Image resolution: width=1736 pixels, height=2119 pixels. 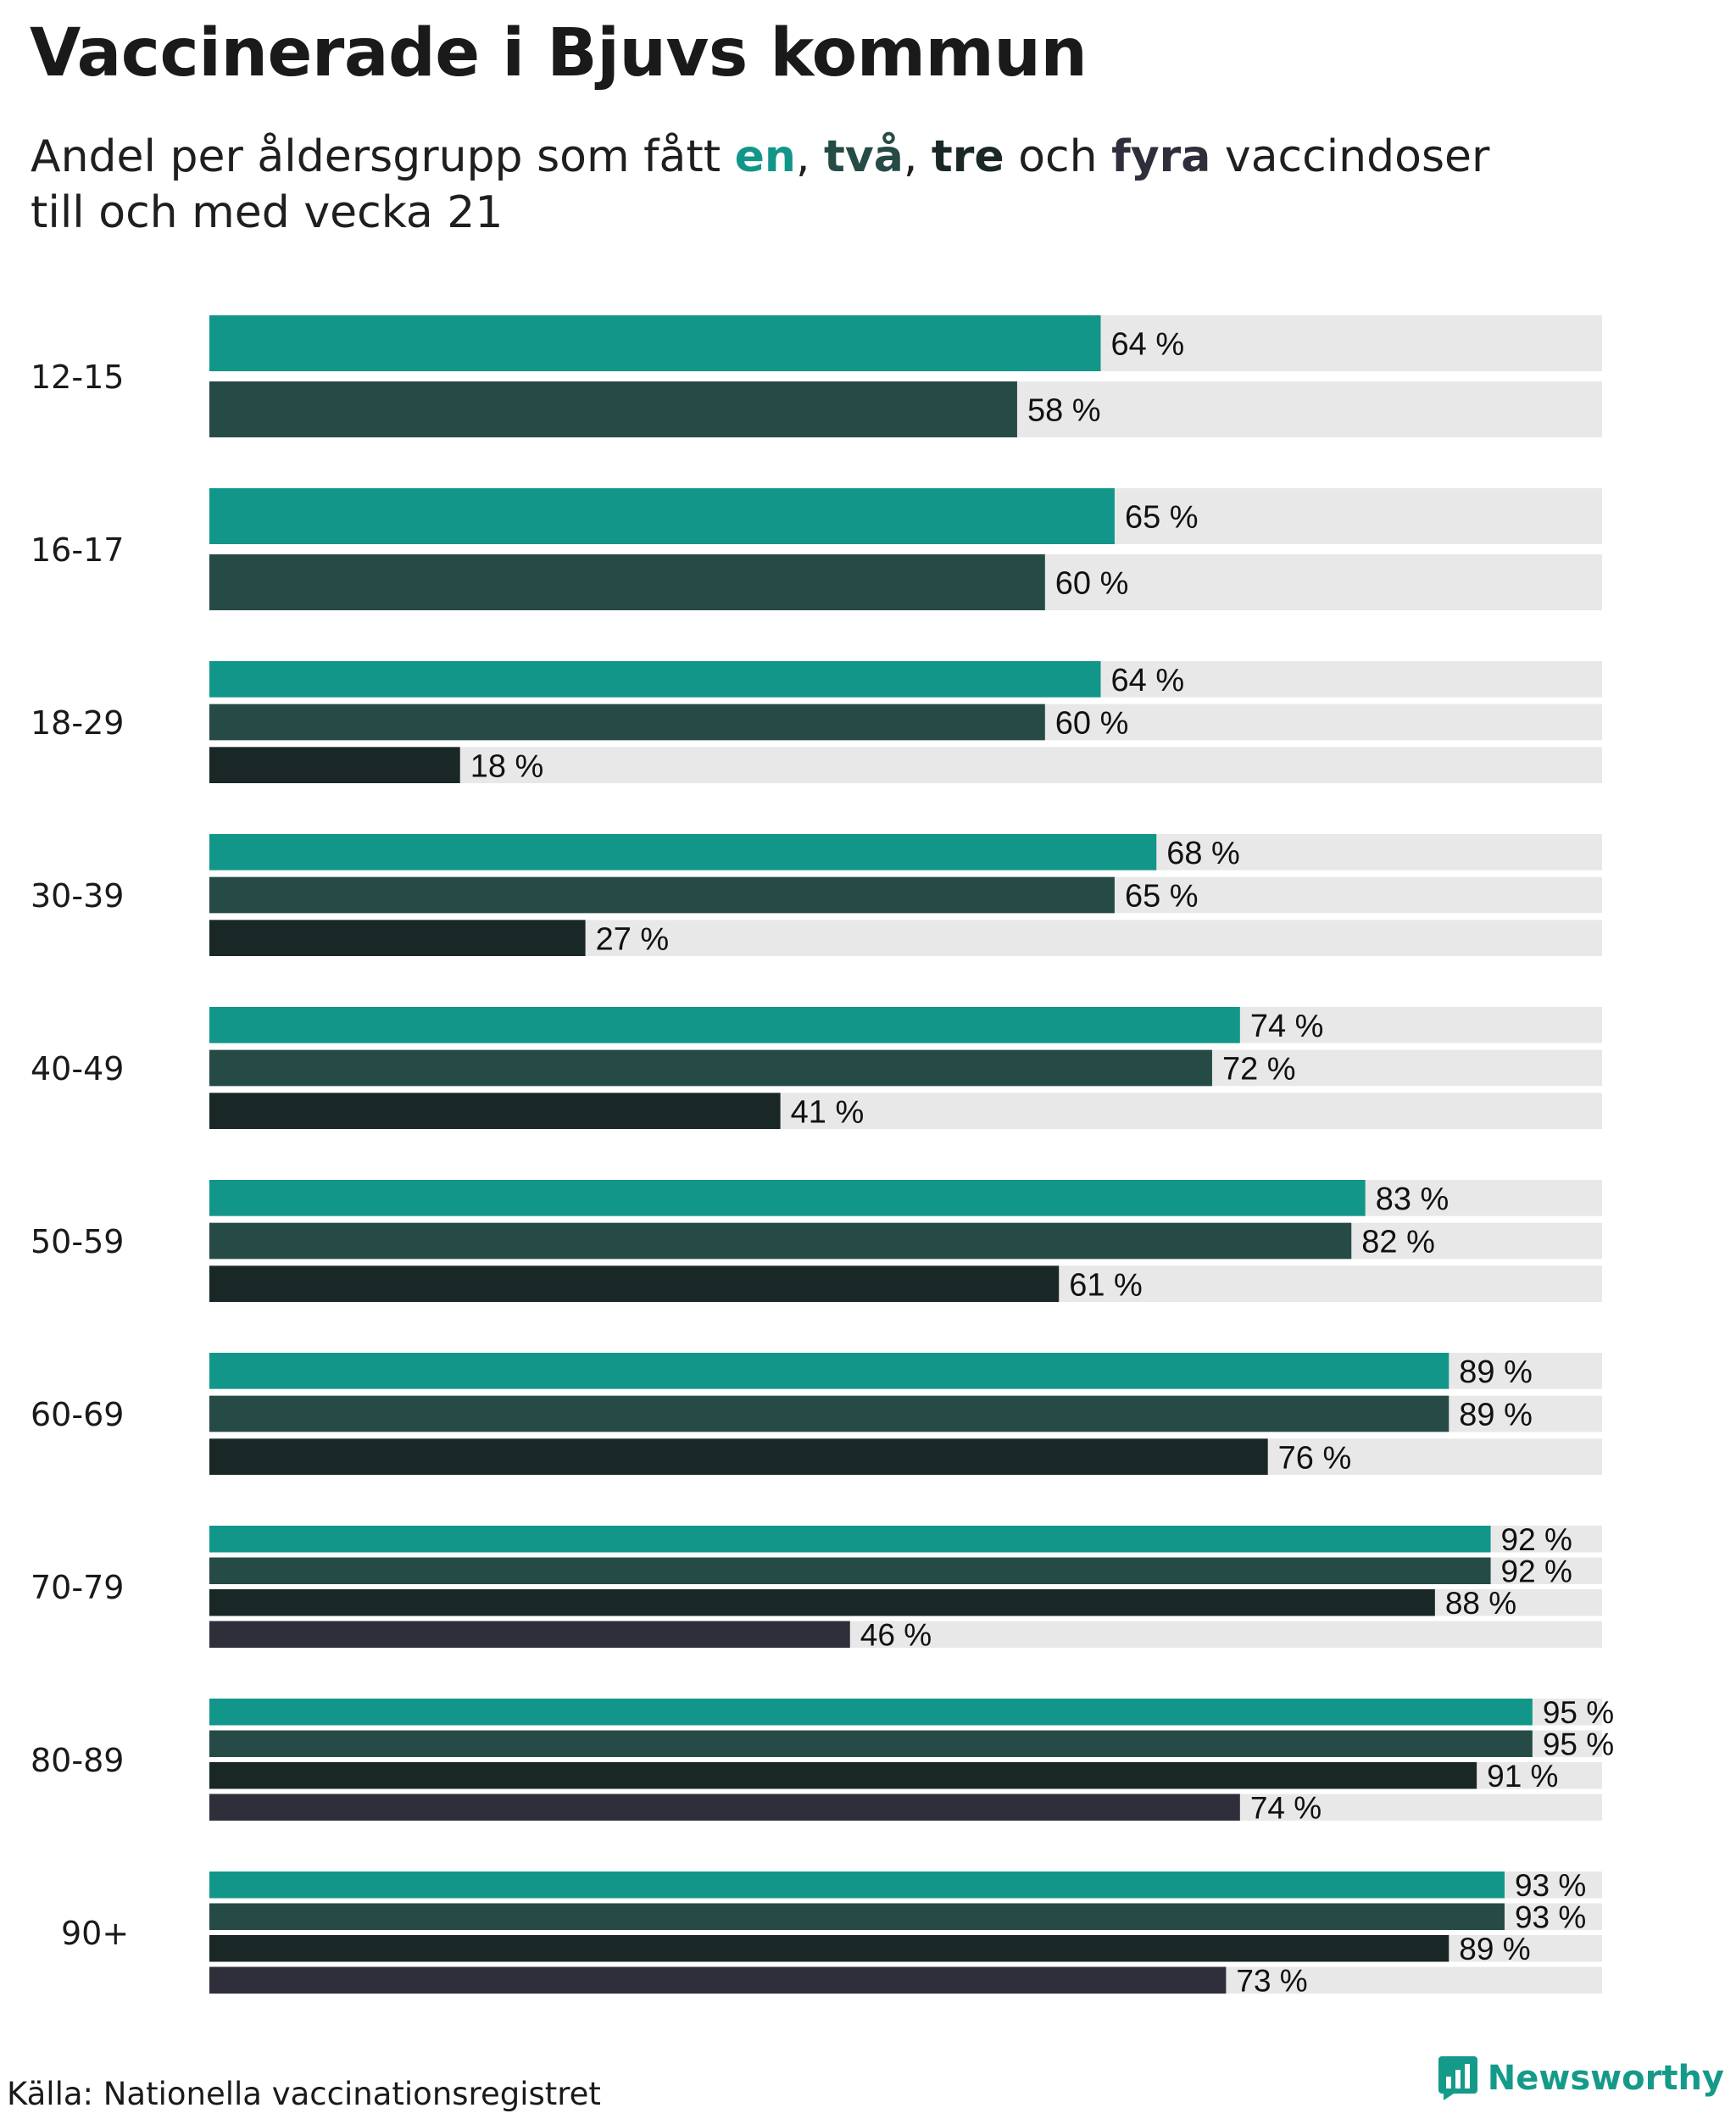 I want to click on category-label: 16-17, so click(x=77, y=550).